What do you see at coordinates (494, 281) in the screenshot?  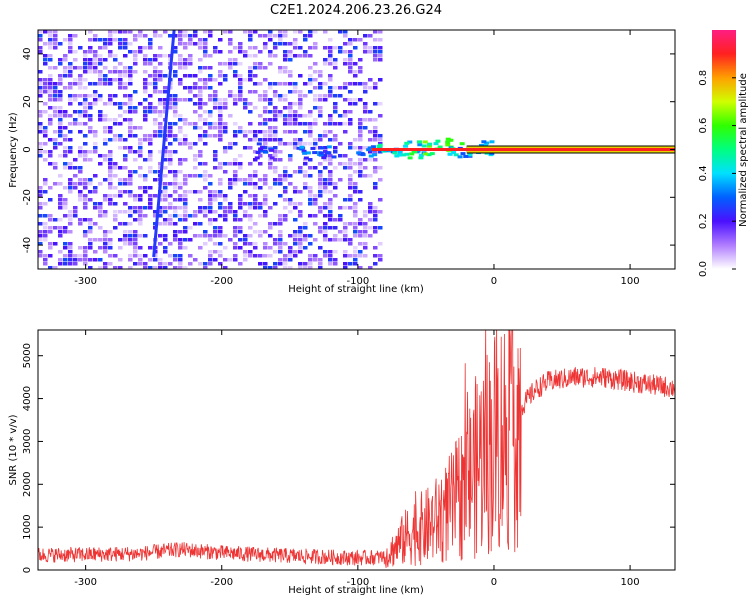 I see `spectrogram-x-tick-label: 0` at bounding box center [494, 281].